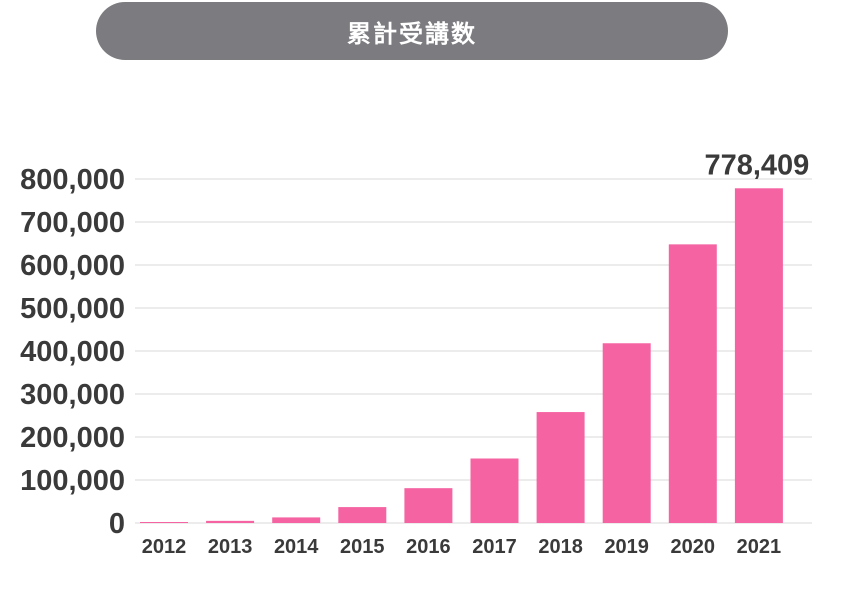 Image resolution: width=841 pixels, height=592 pixels. I want to click on y-tick-label: 600,000, so click(72, 266).